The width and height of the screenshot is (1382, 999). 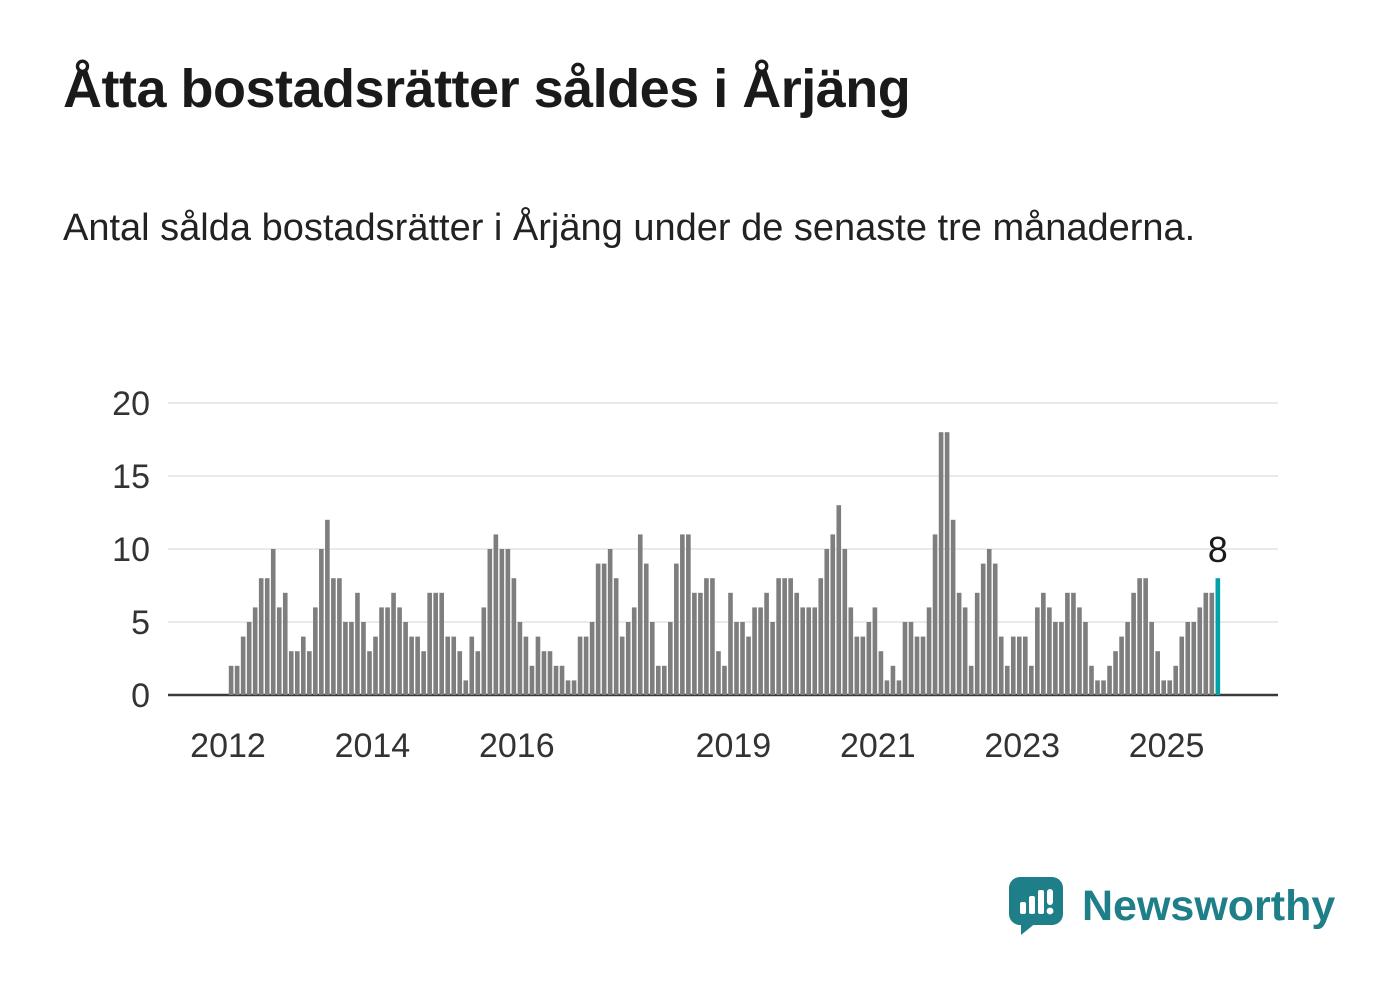 I want to click on bar-value-label: 8, so click(x=1218, y=549).